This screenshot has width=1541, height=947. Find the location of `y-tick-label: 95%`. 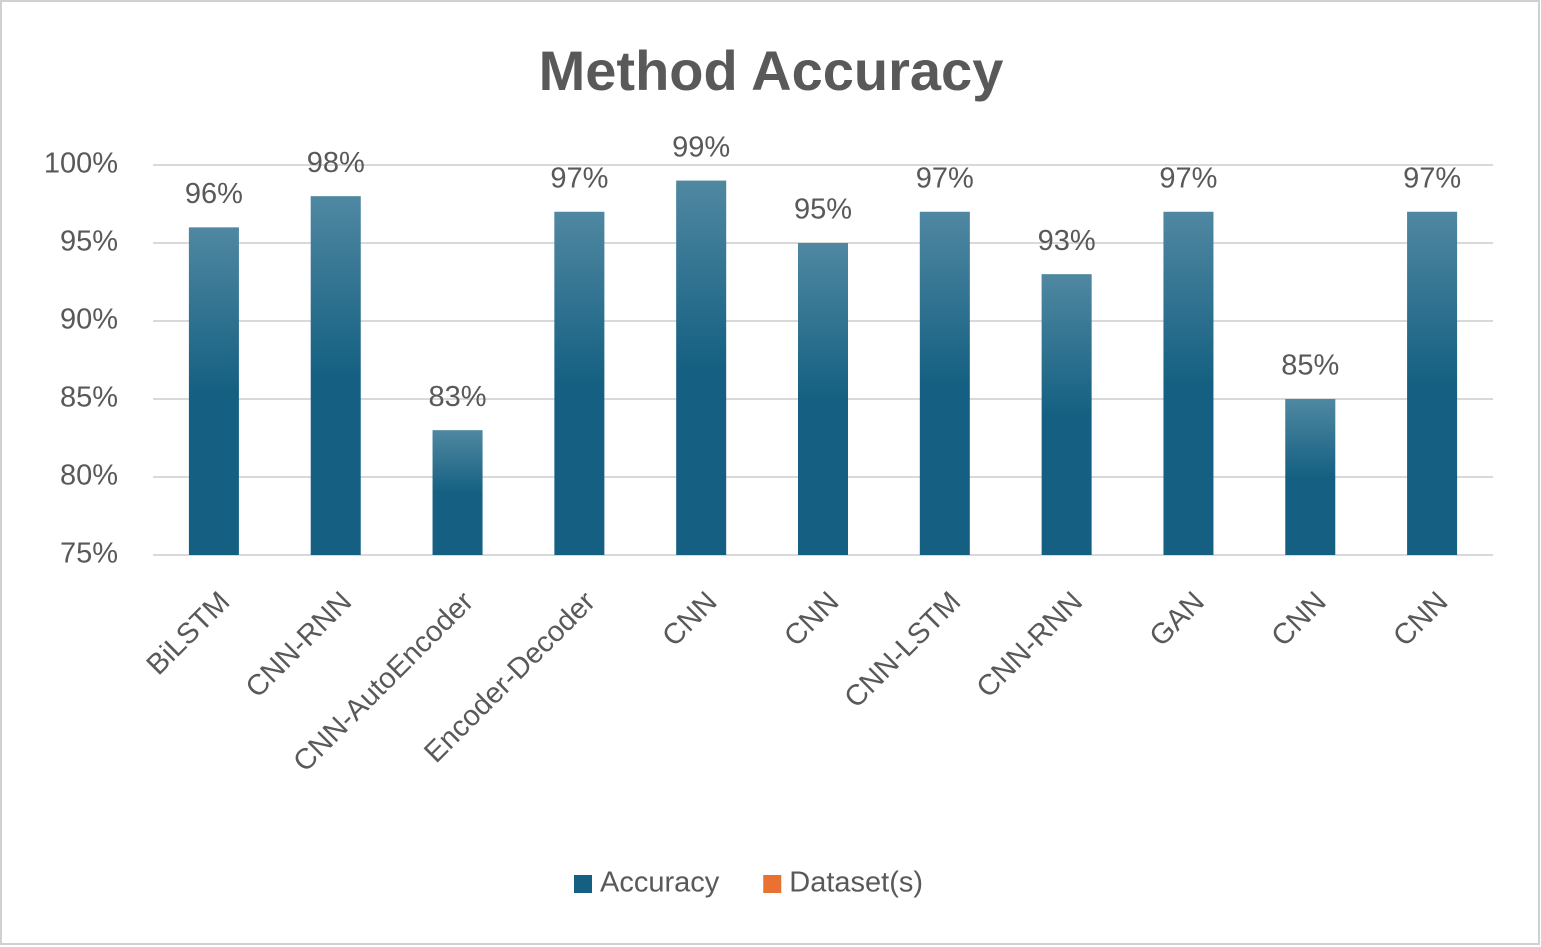

y-tick-label: 95% is located at coordinates (89, 242).